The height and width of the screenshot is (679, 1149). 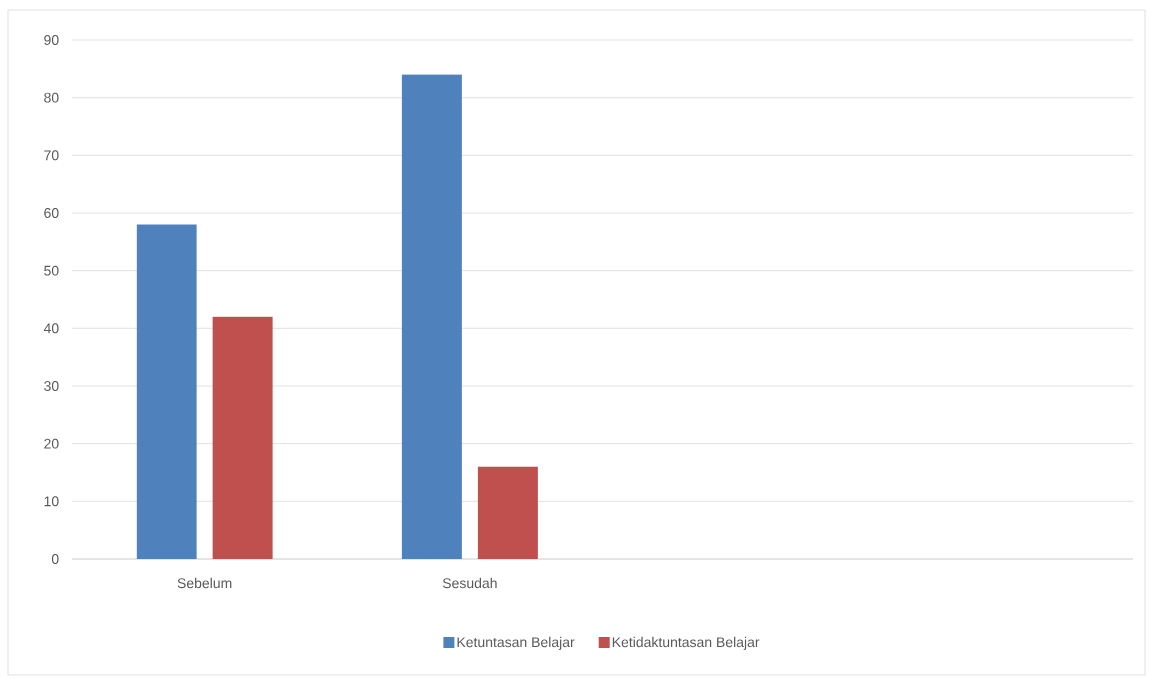 I want to click on y-tick-label: 70, so click(x=51, y=155).